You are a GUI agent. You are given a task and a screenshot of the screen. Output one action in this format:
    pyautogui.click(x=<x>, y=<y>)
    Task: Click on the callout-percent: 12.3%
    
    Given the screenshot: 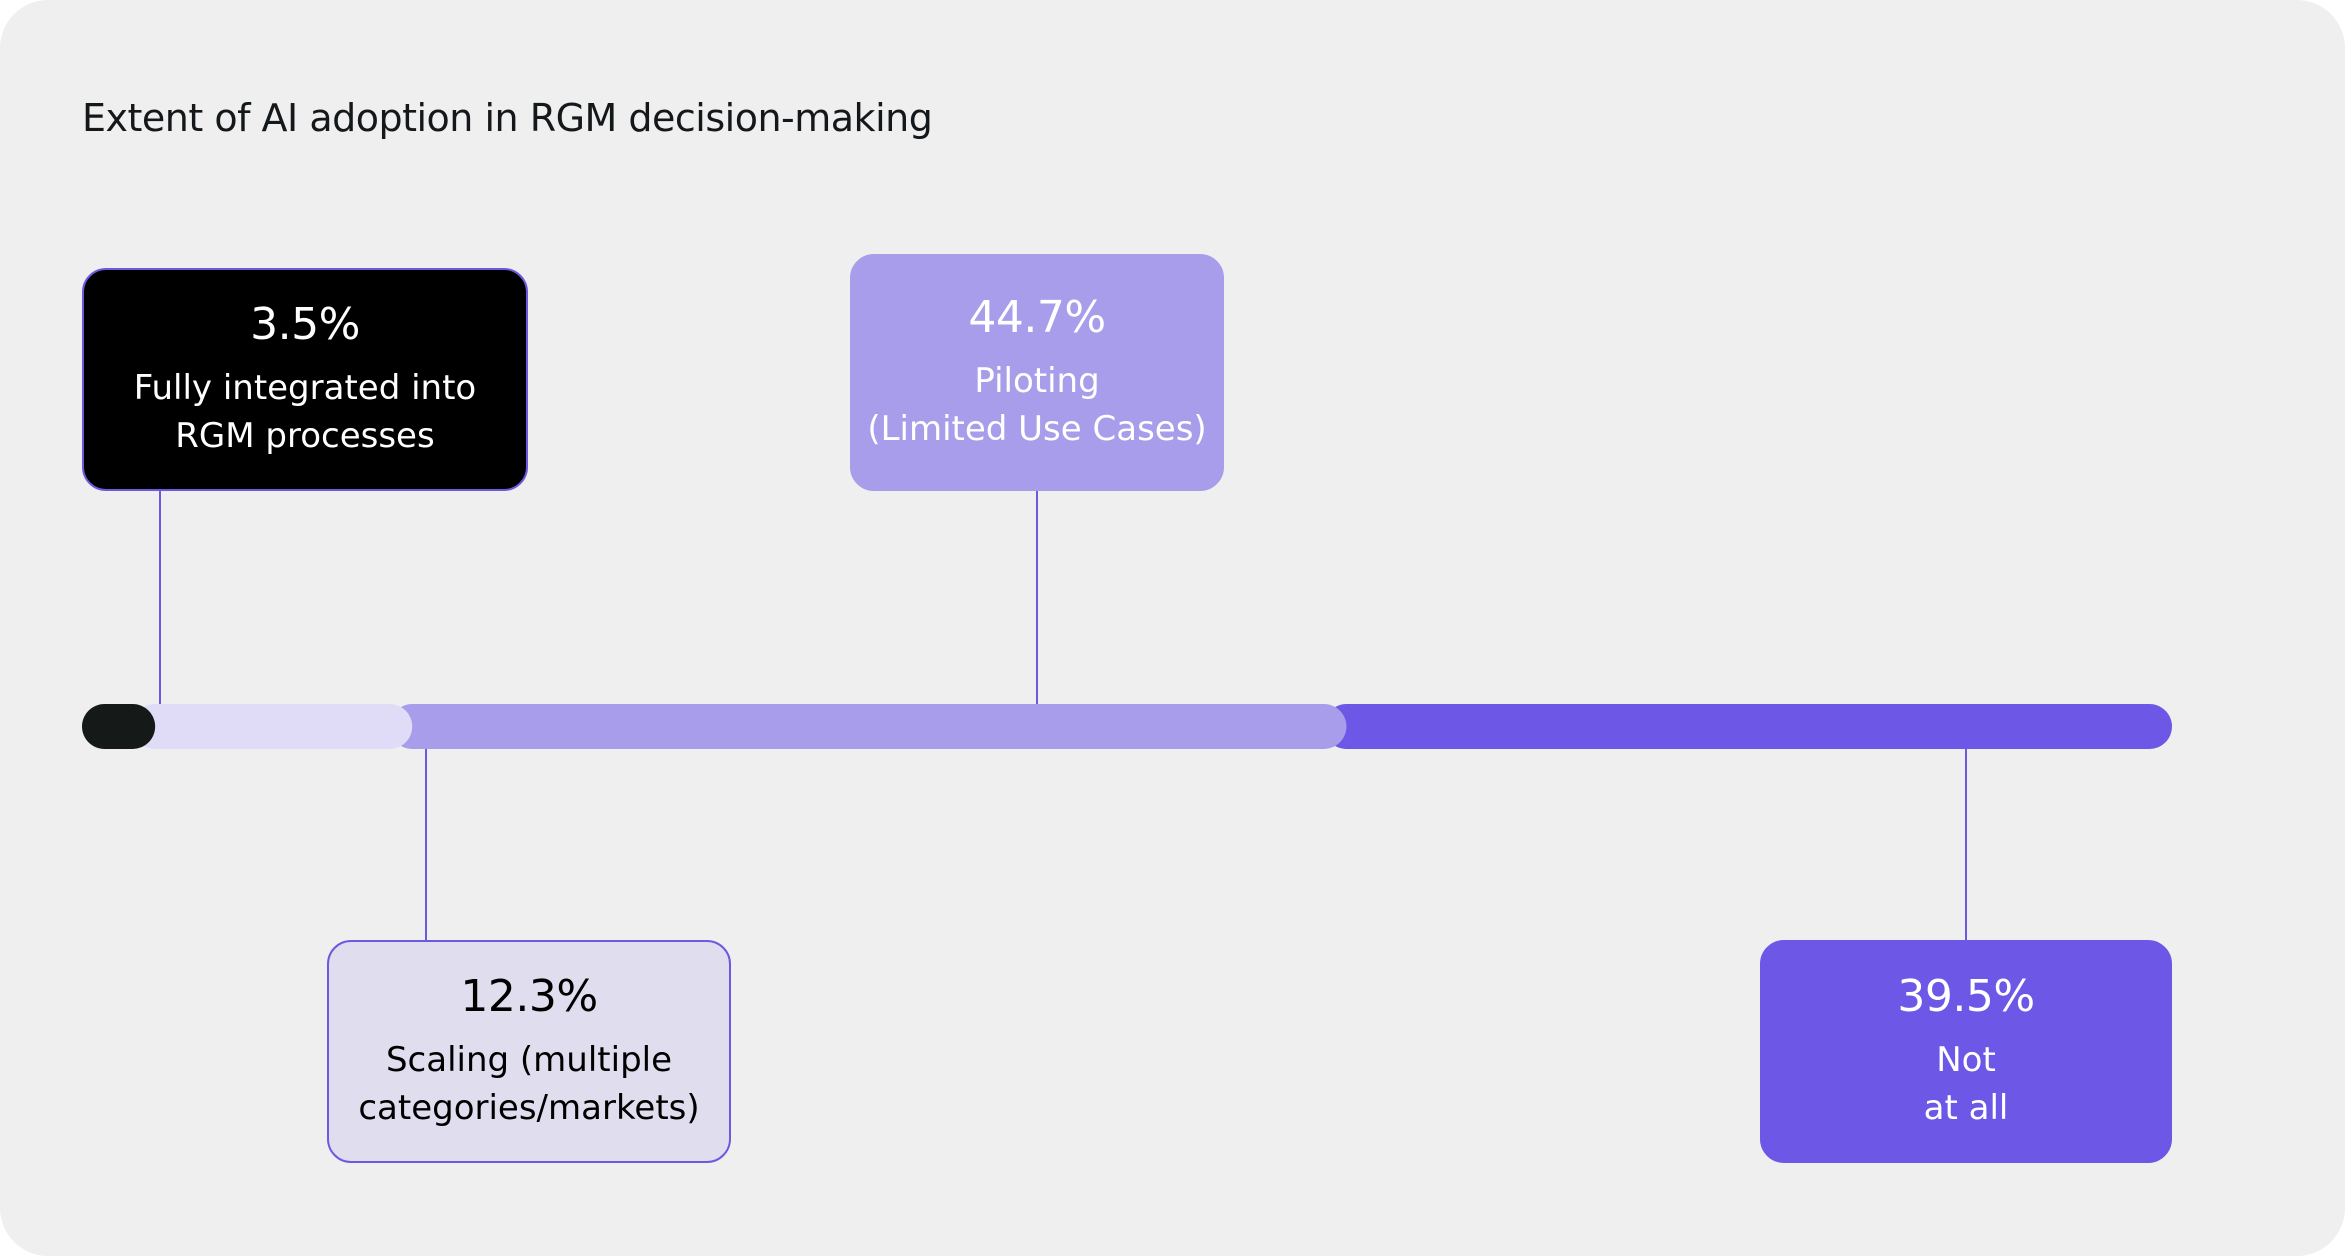 What is the action you would take?
    pyautogui.click(x=529, y=996)
    